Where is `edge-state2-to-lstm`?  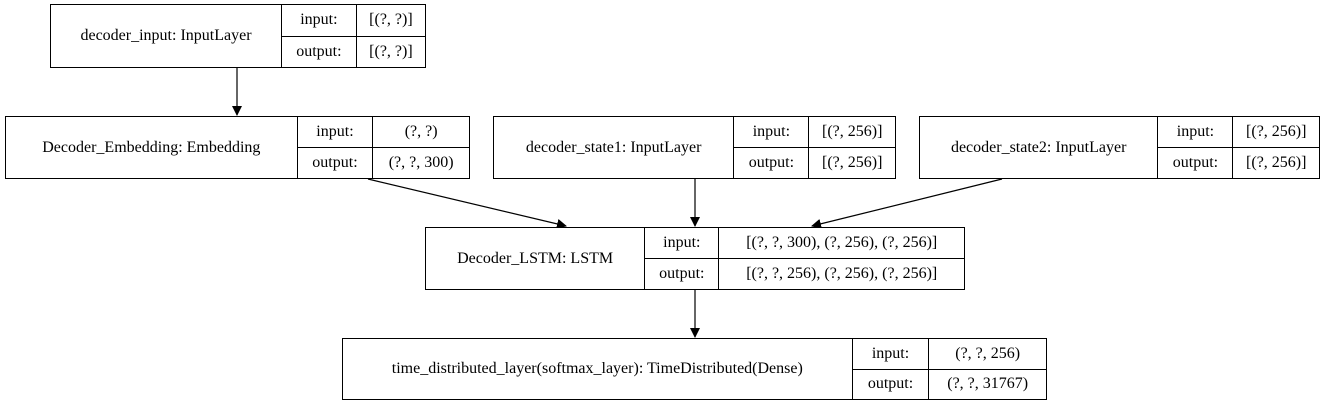 edge-state2-to-lstm is located at coordinates (907, 203).